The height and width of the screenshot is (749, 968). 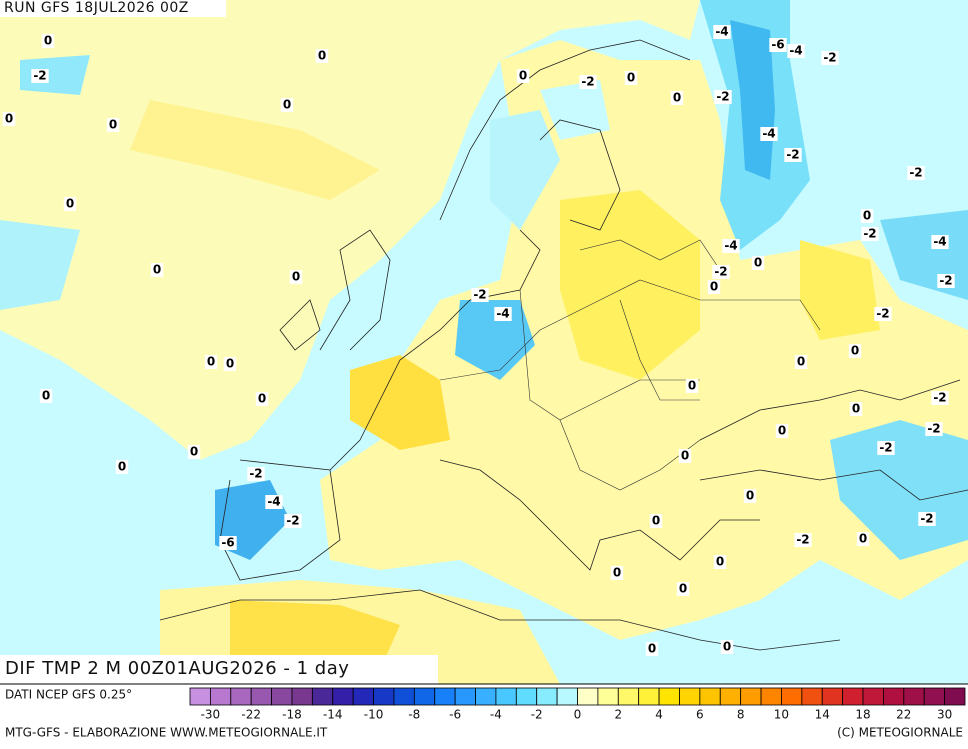 I want to click on colorbar-tick-label: -22, so click(x=251, y=715).